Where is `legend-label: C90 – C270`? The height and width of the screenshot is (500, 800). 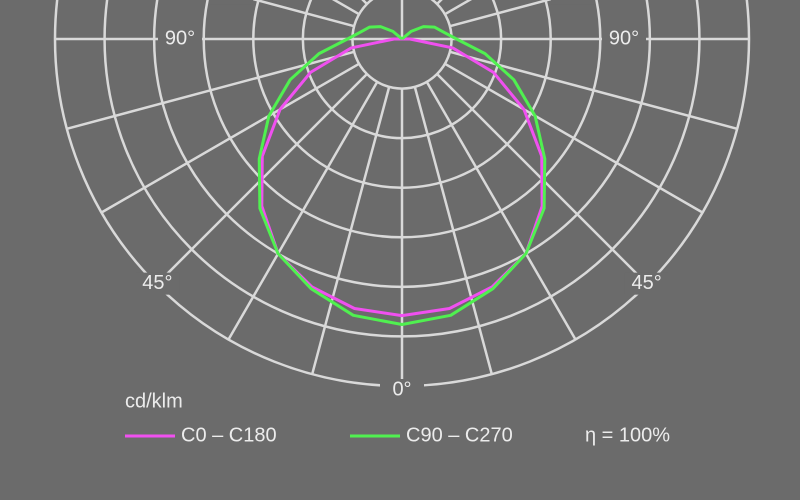
legend-label: C90 – C270 is located at coordinates (459, 435).